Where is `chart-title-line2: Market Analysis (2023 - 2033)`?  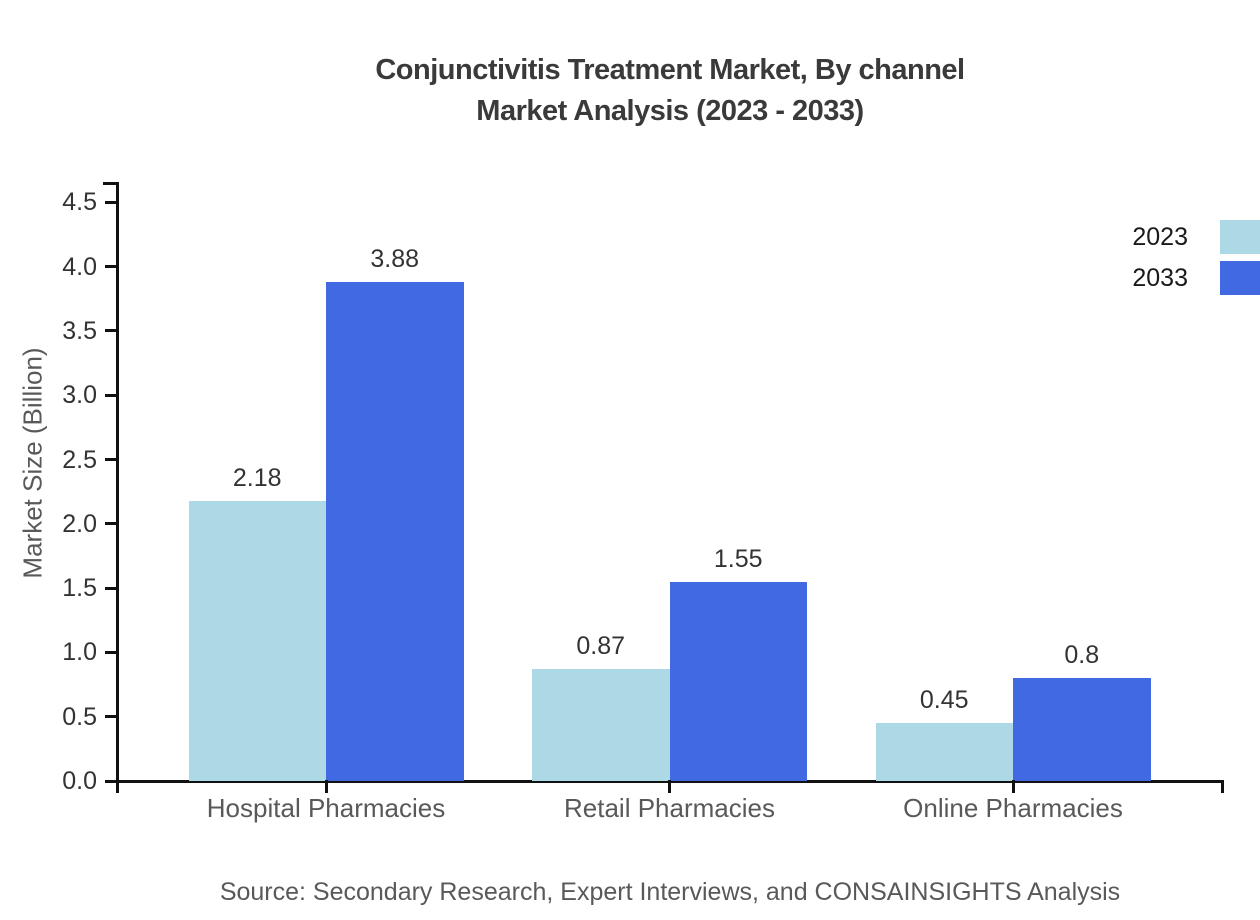
chart-title-line2: Market Analysis (2023 - 2033) is located at coordinates (670, 111).